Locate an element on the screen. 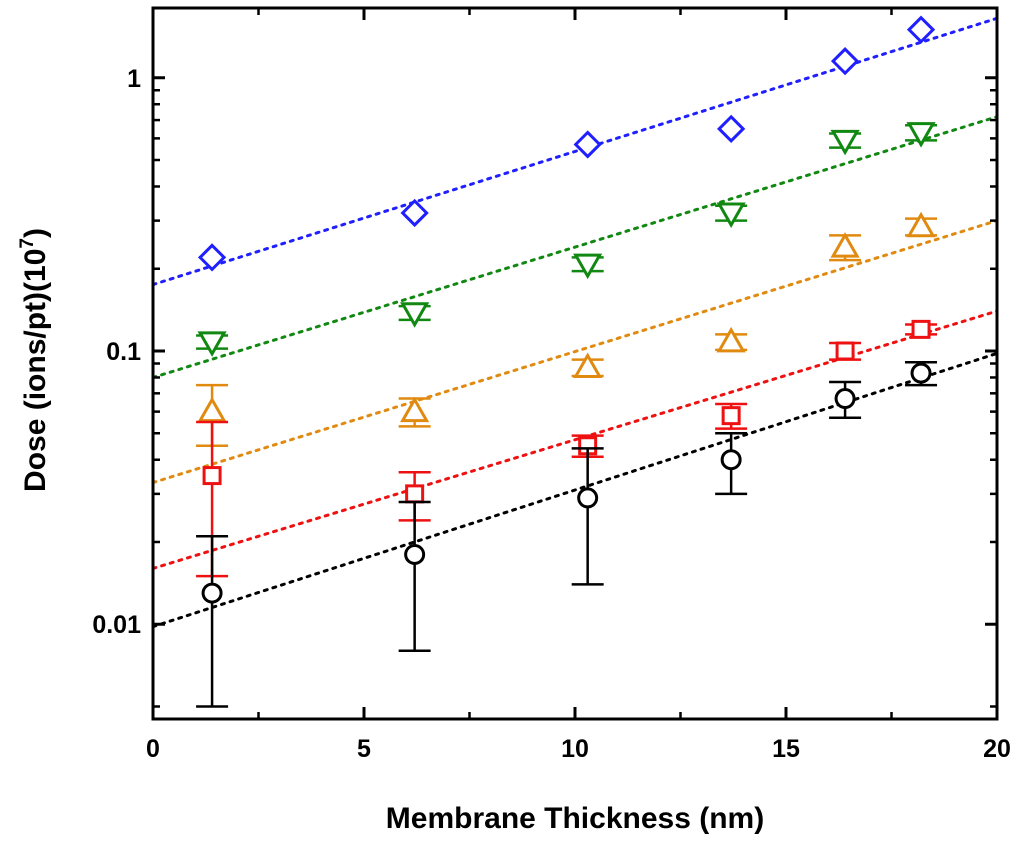 The image size is (1024, 841). x-tick-label: 20 is located at coordinates (997, 749).